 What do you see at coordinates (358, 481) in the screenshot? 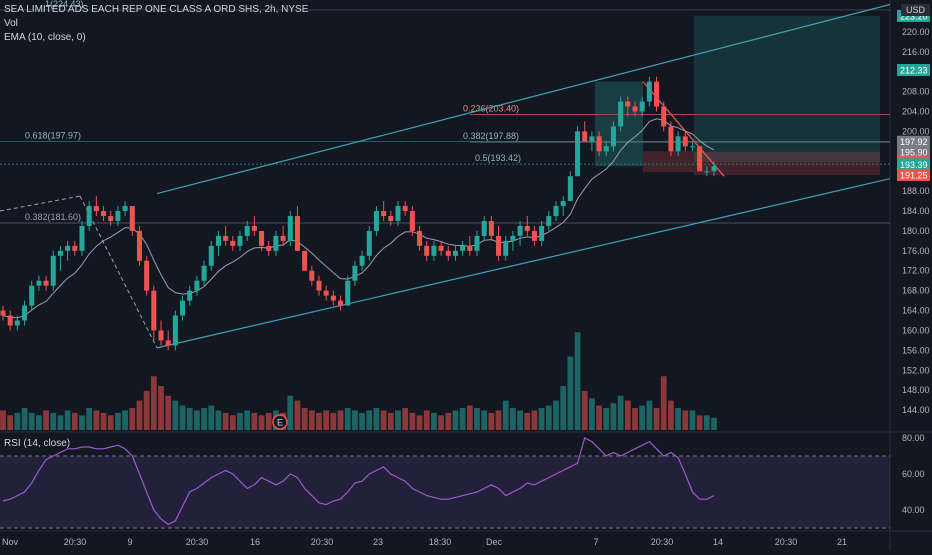
I see `rsi-line` at bounding box center [358, 481].